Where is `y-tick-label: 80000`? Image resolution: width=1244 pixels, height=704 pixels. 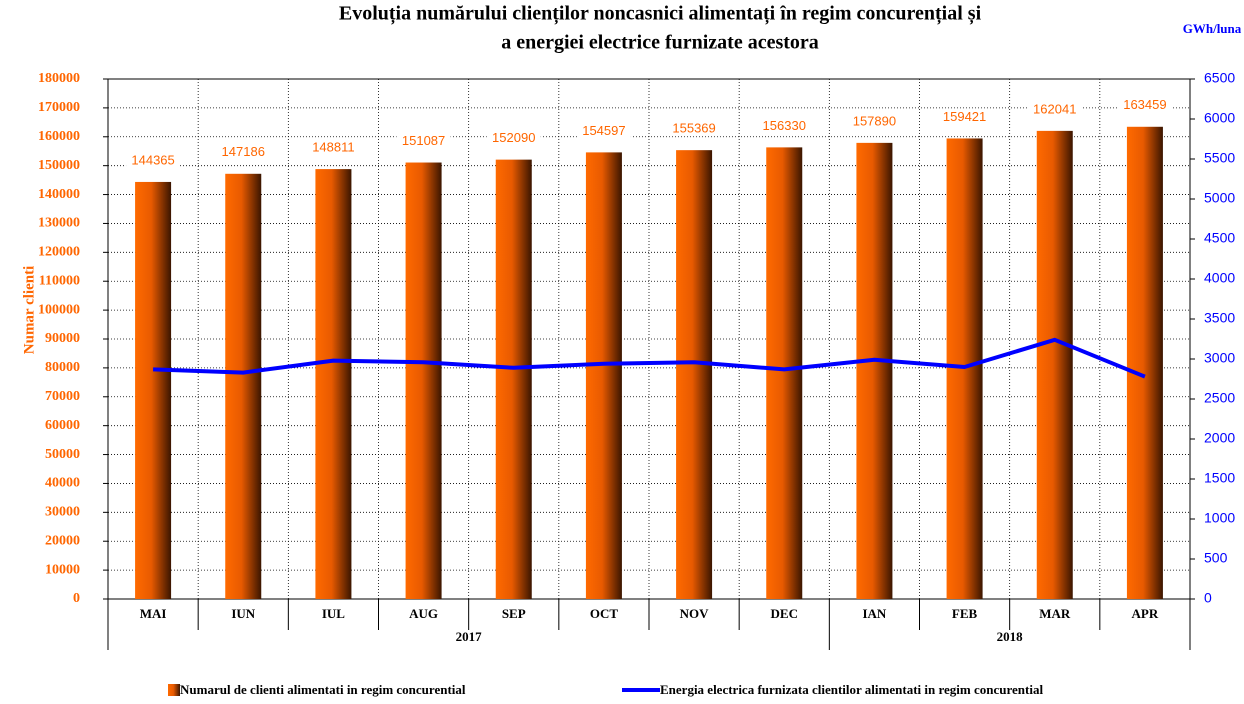 y-tick-label: 80000 is located at coordinates (62, 367).